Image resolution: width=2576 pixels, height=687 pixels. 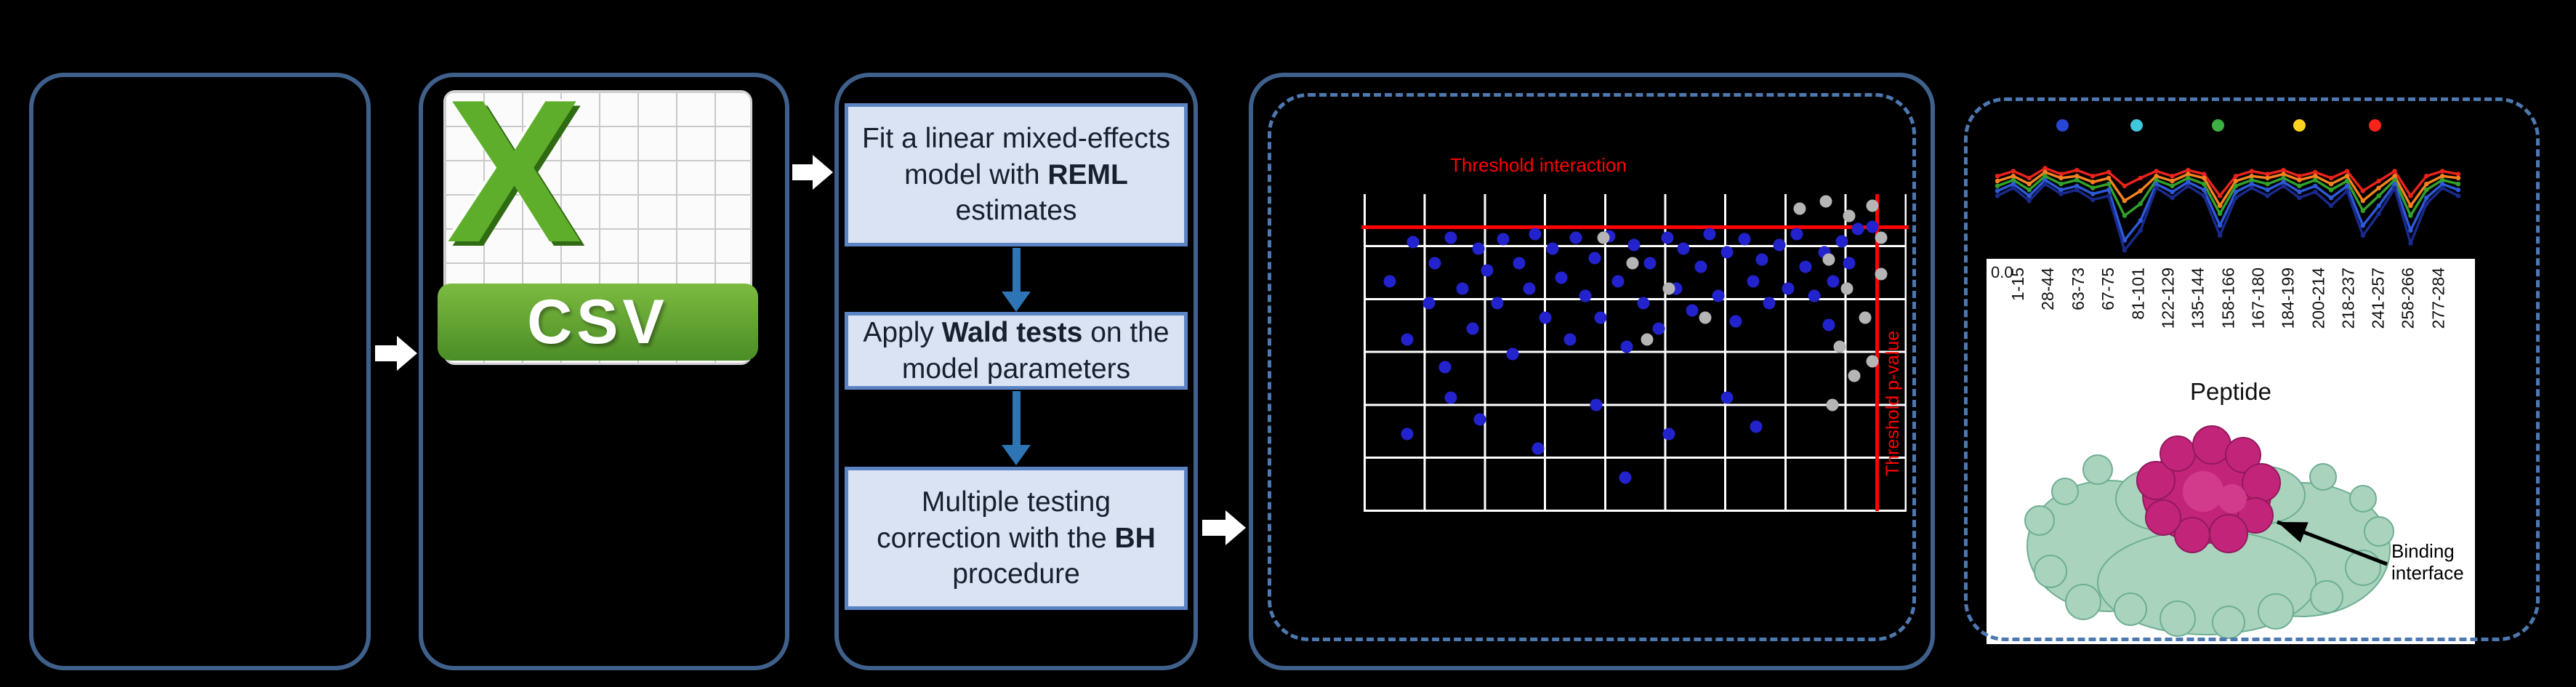 What do you see at coordinates (1016, 280) in the screenshot?
I see `flow-down-arrow-1-icon` at bounding box center [1016, 280].